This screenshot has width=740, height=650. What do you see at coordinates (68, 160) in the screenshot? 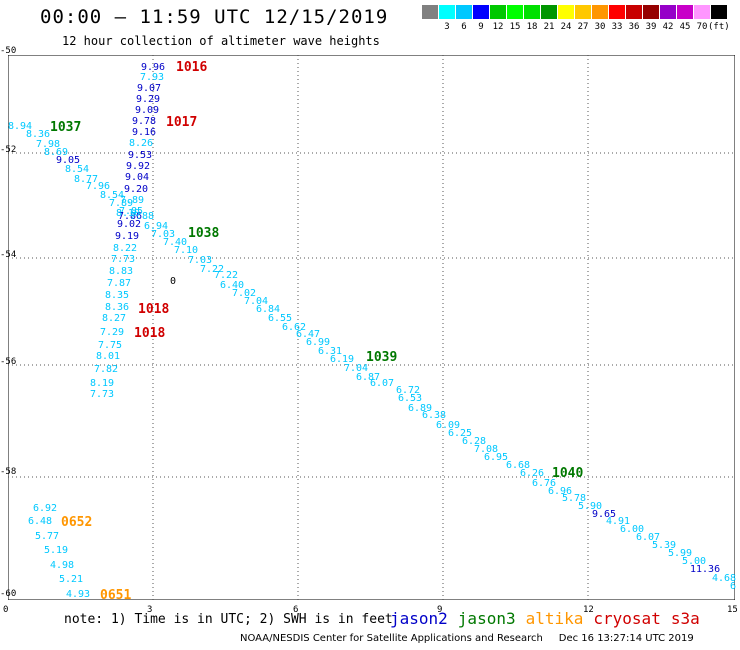
I see `track-b-swh-value: 9.05` at bounding box center [68, 160].